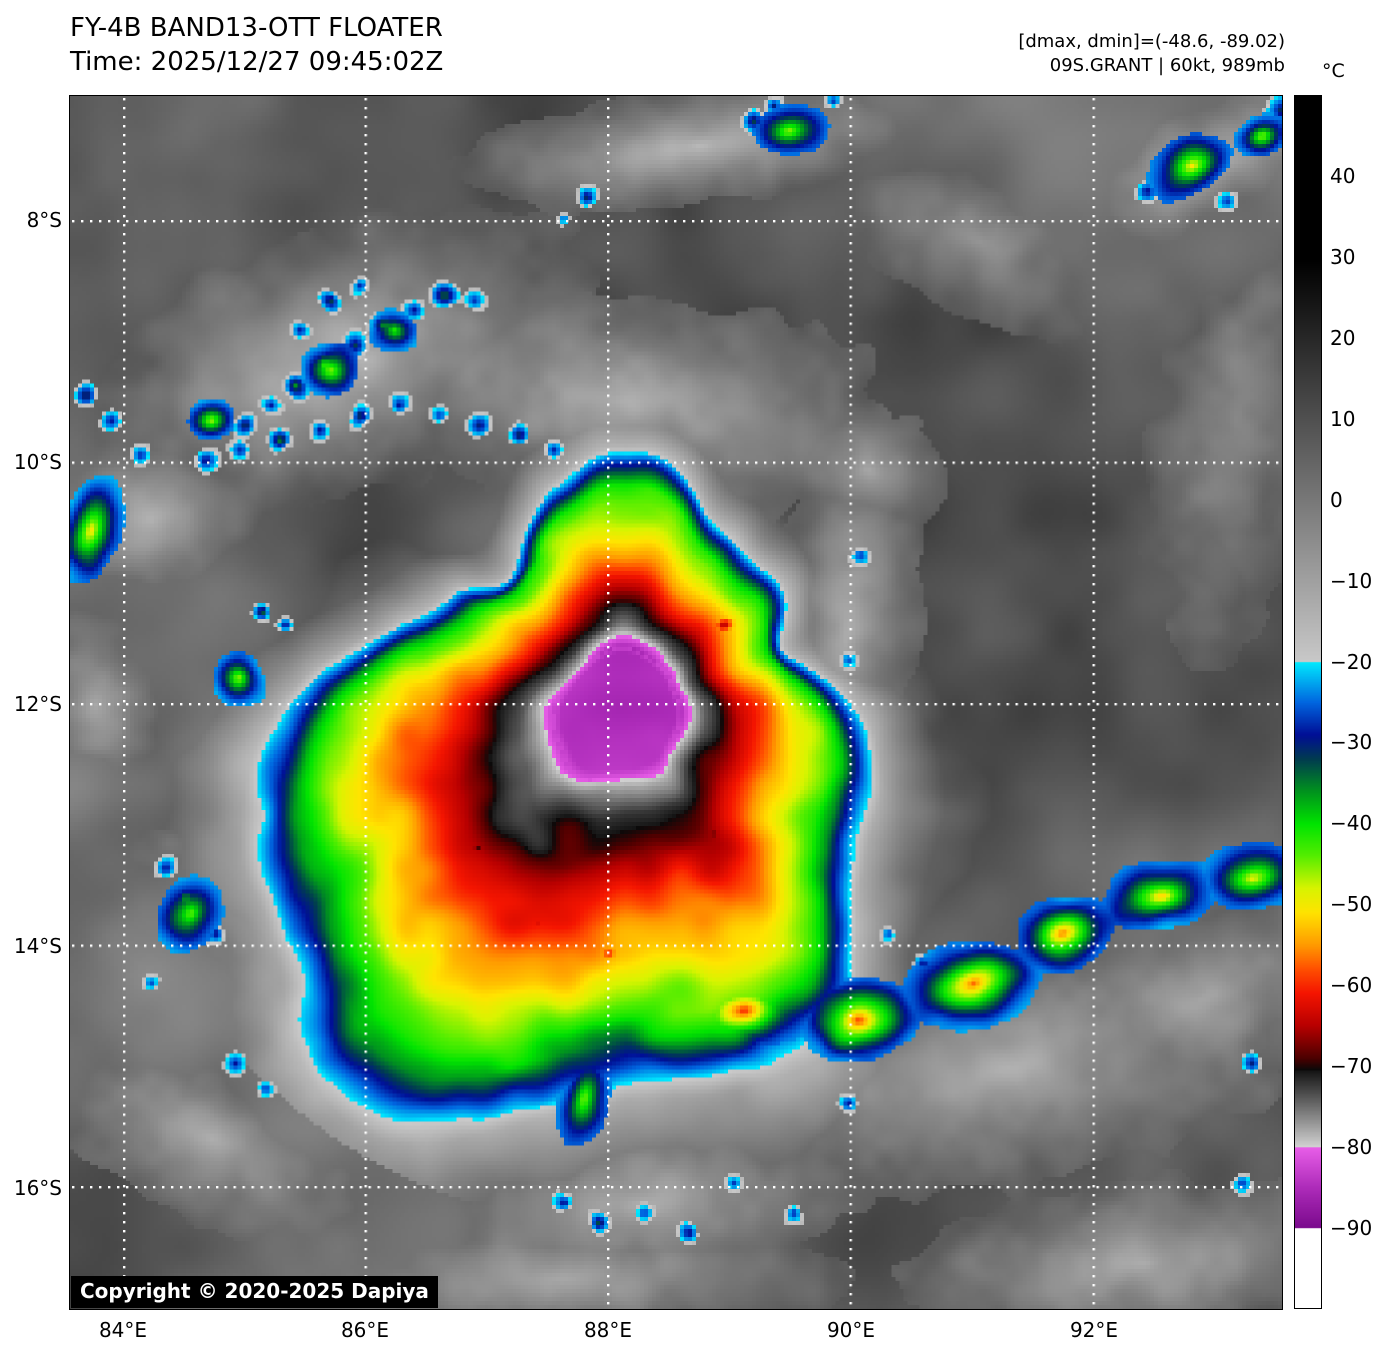 The image size is (1388, 1359). I want to click on copyright-badge: Copyright © 2020-2025 Dapiya, so click(254, 1292).